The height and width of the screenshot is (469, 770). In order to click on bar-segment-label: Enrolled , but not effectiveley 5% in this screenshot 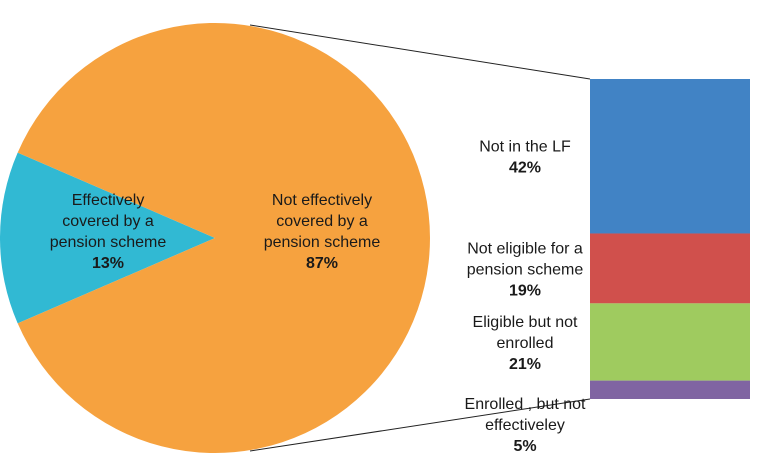, I will do `click(526, 425)`.